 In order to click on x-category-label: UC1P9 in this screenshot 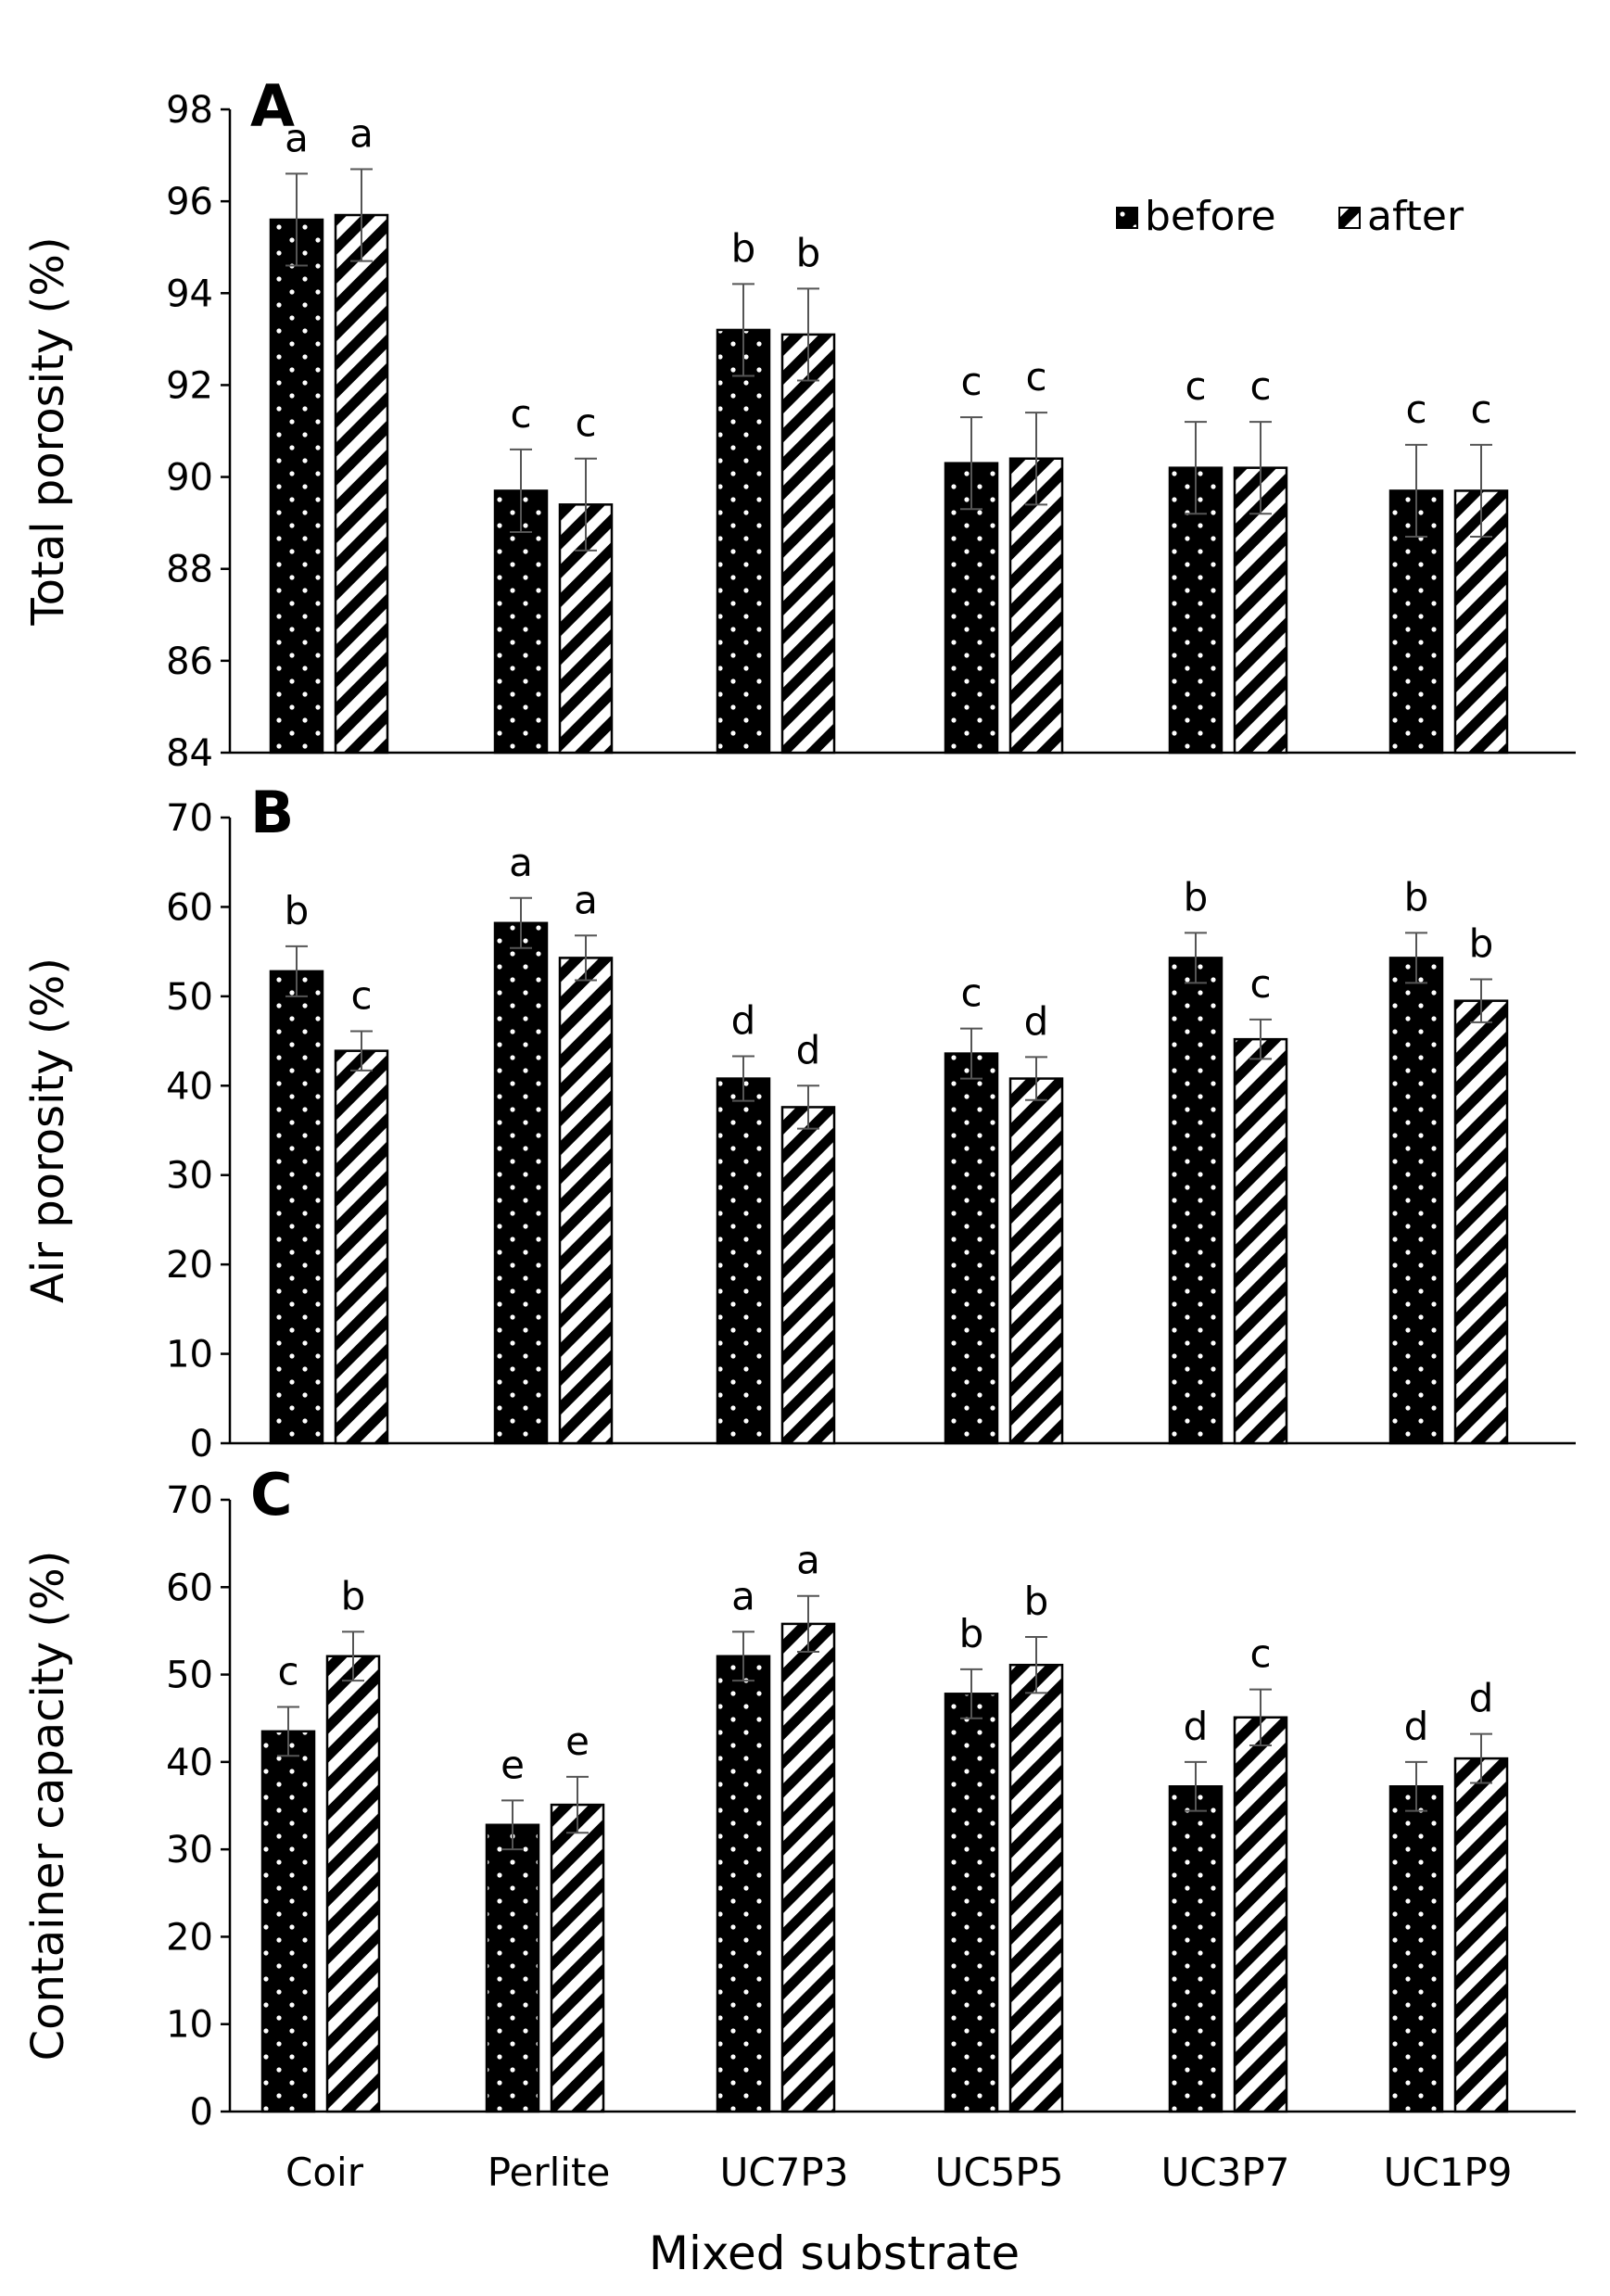, I will do `click(1448, 2172)`.